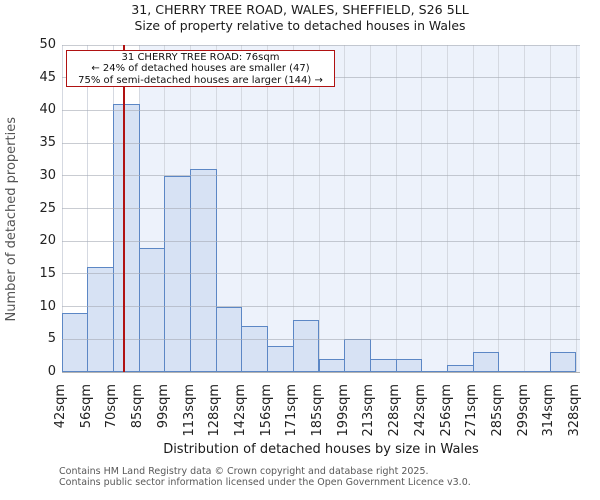  I want to click on y-tick-label: 30, so click(47, 175).